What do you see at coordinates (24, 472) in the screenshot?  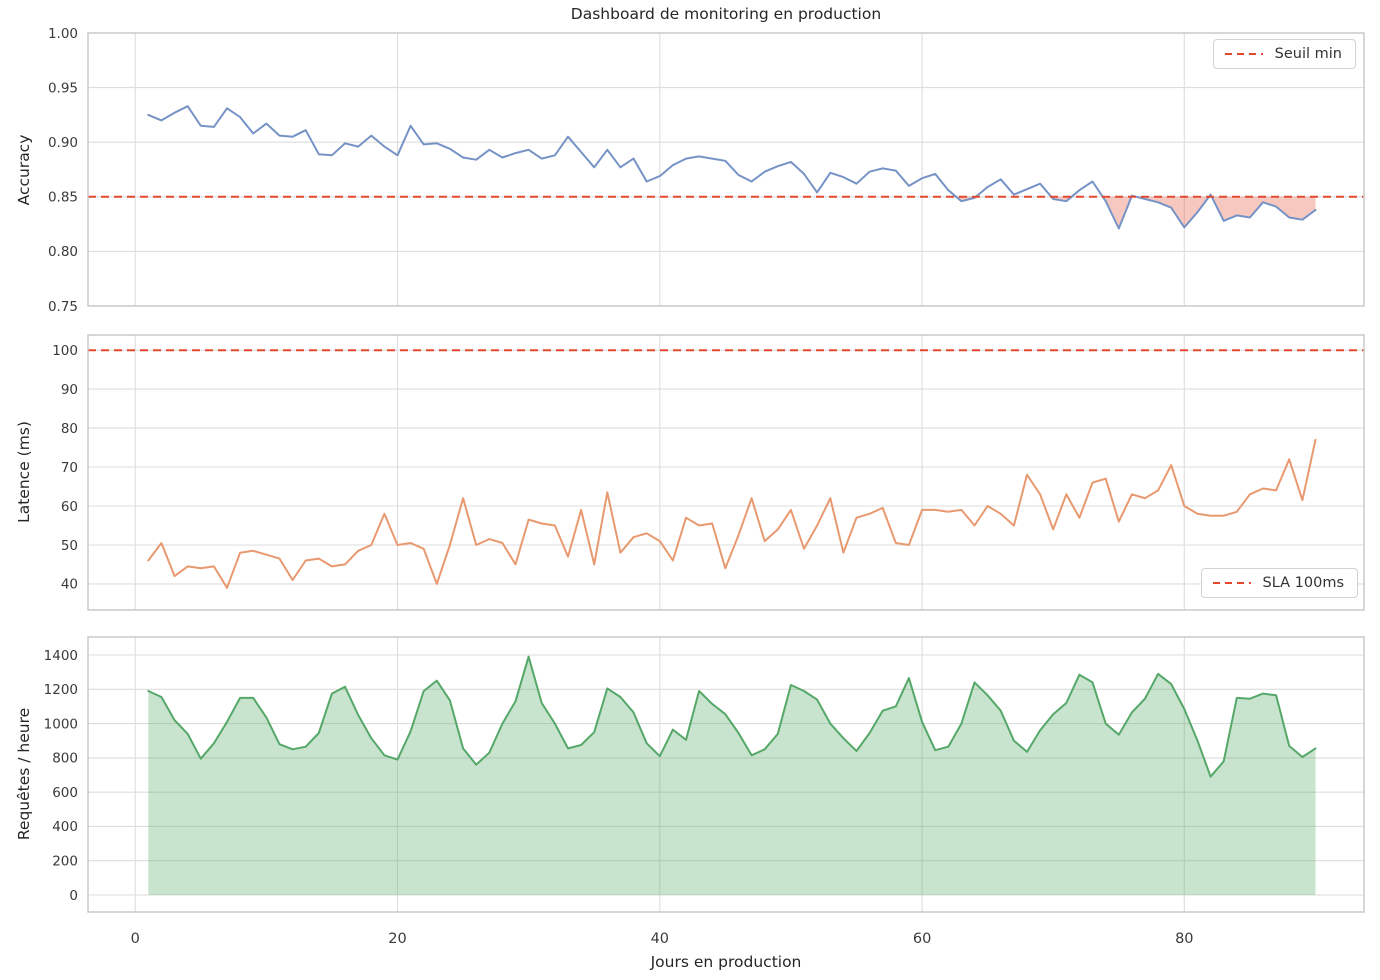 I see `latency-axis-label: Latence (ms)` at bounding box center [24, 472].